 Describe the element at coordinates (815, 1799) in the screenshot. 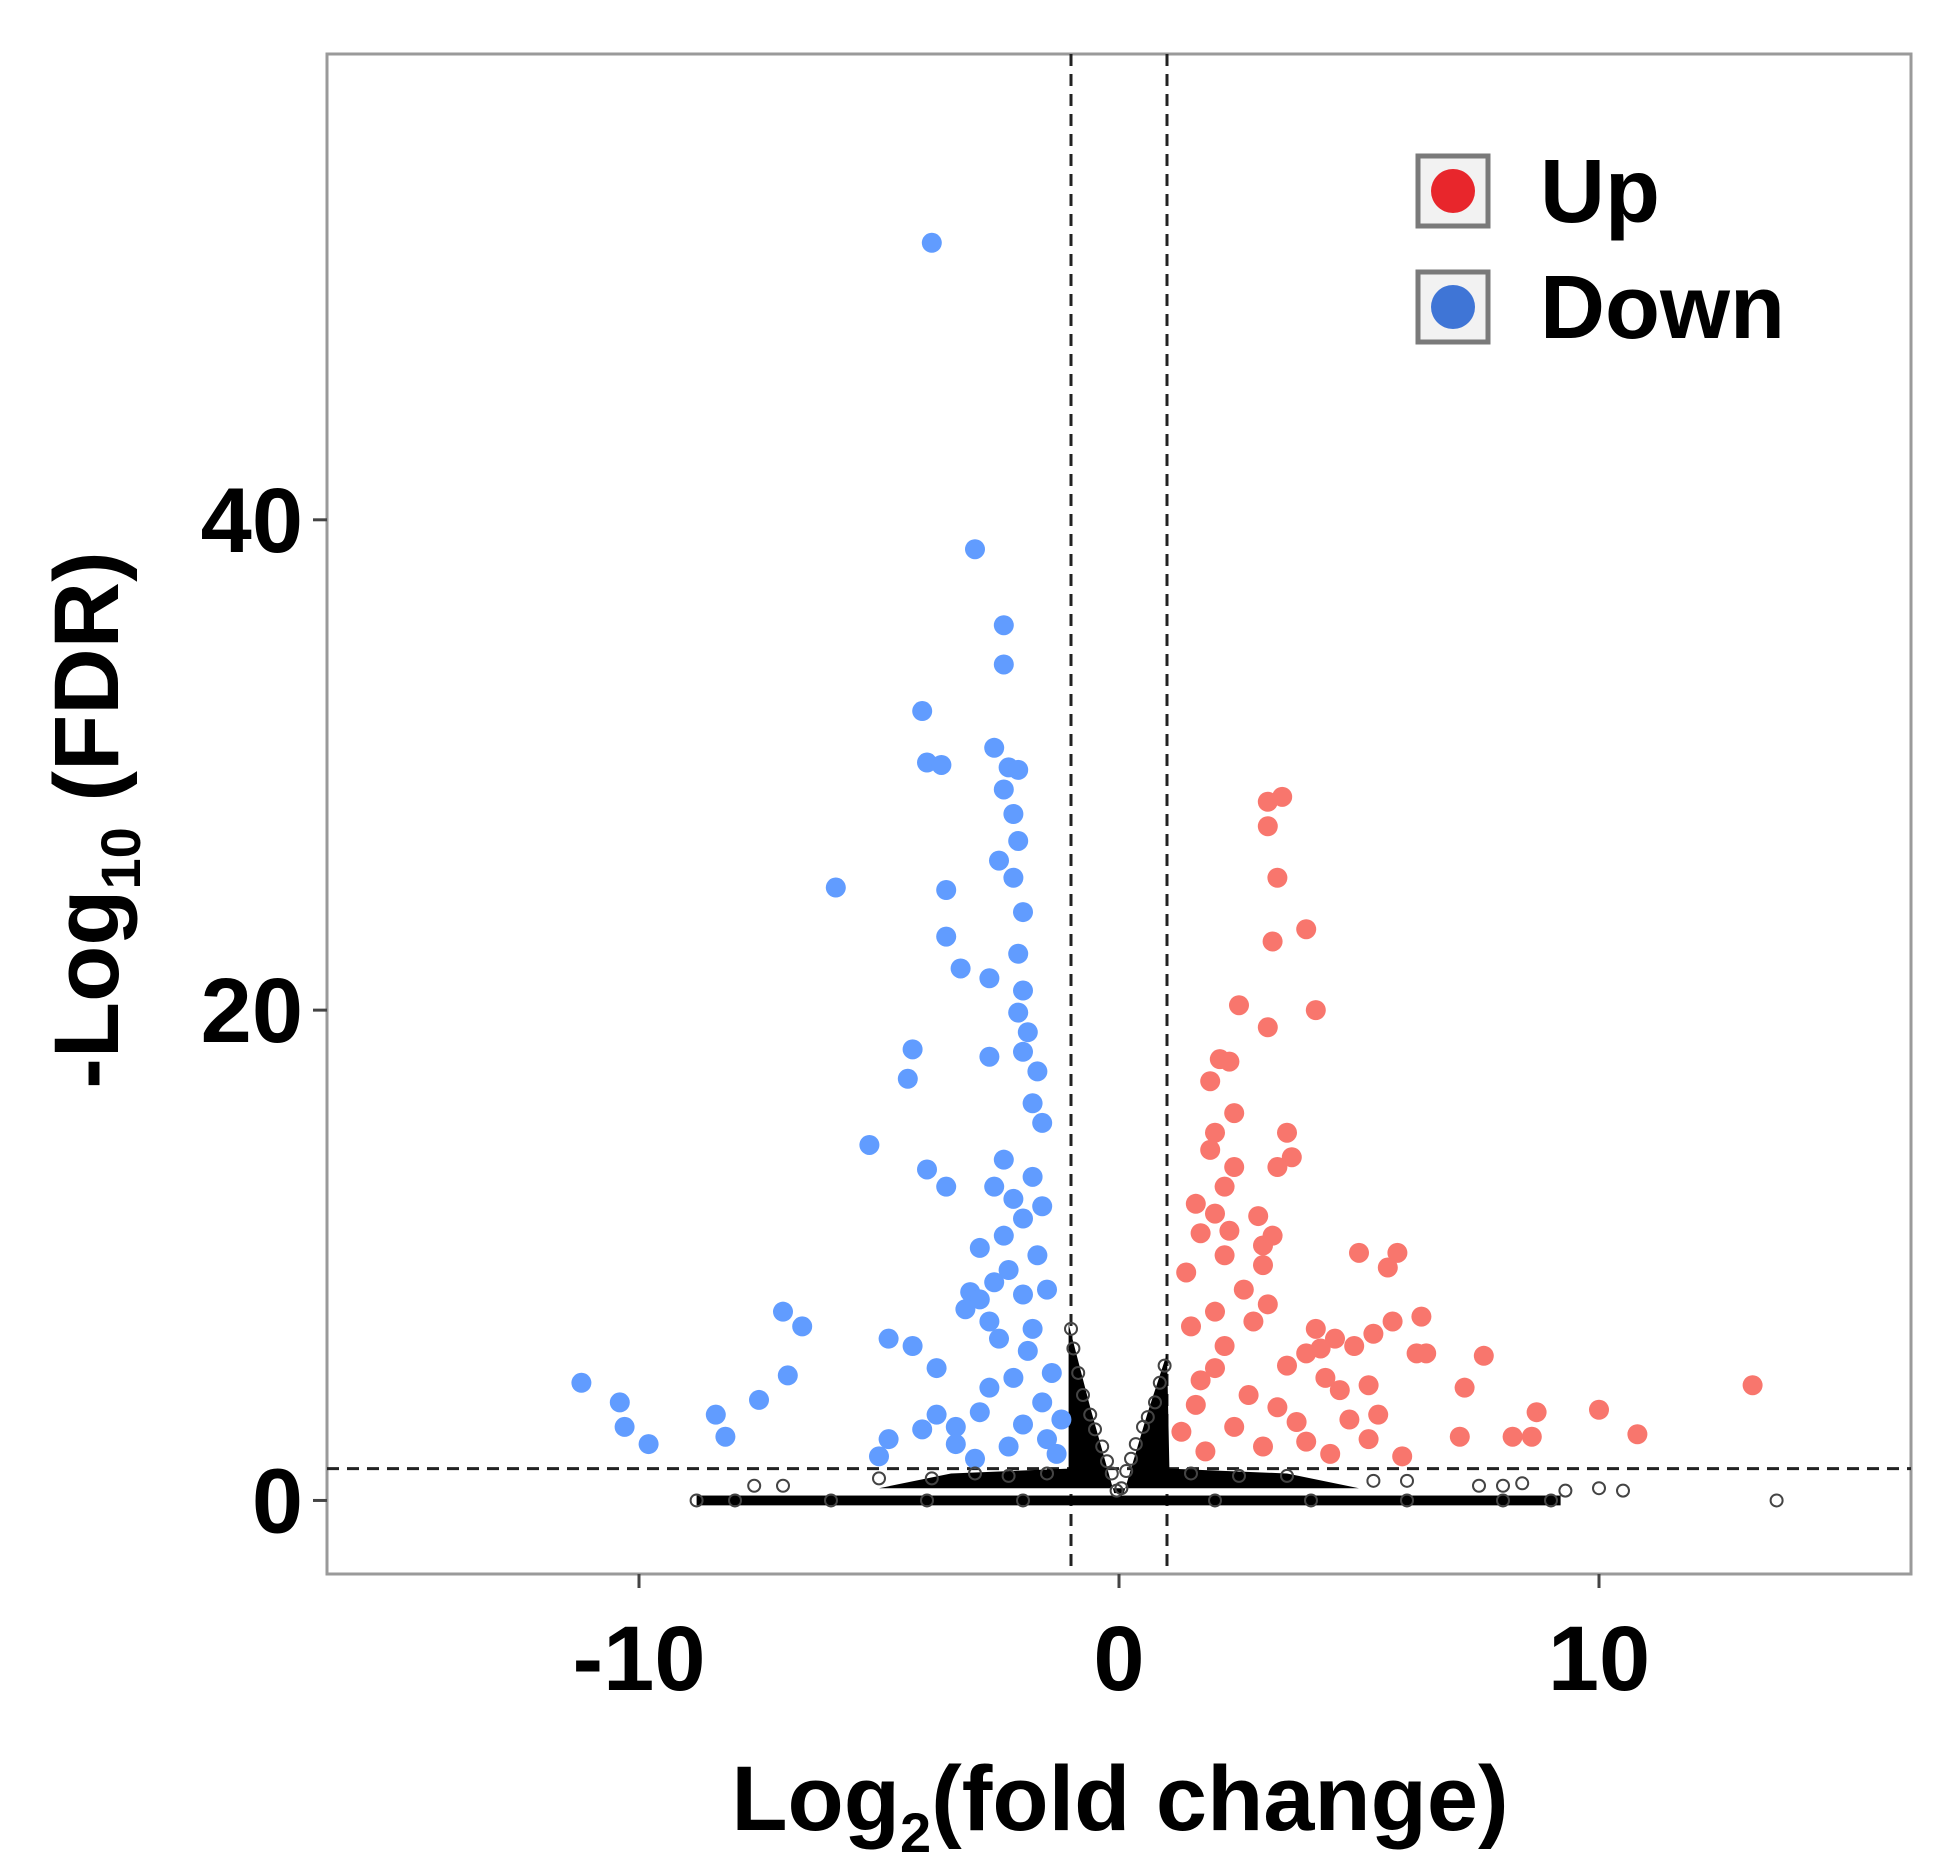

I see `x-axis-title-main: Log` at that location.